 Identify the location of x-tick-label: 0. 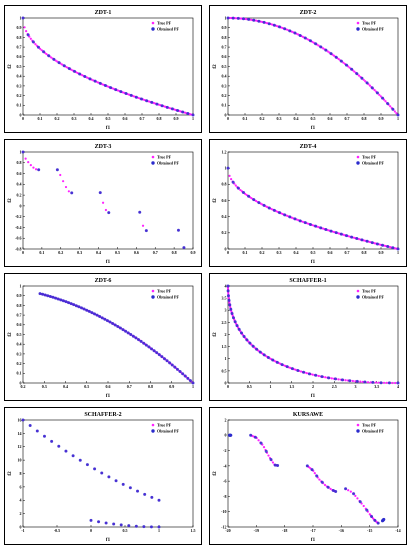
(23, 252).